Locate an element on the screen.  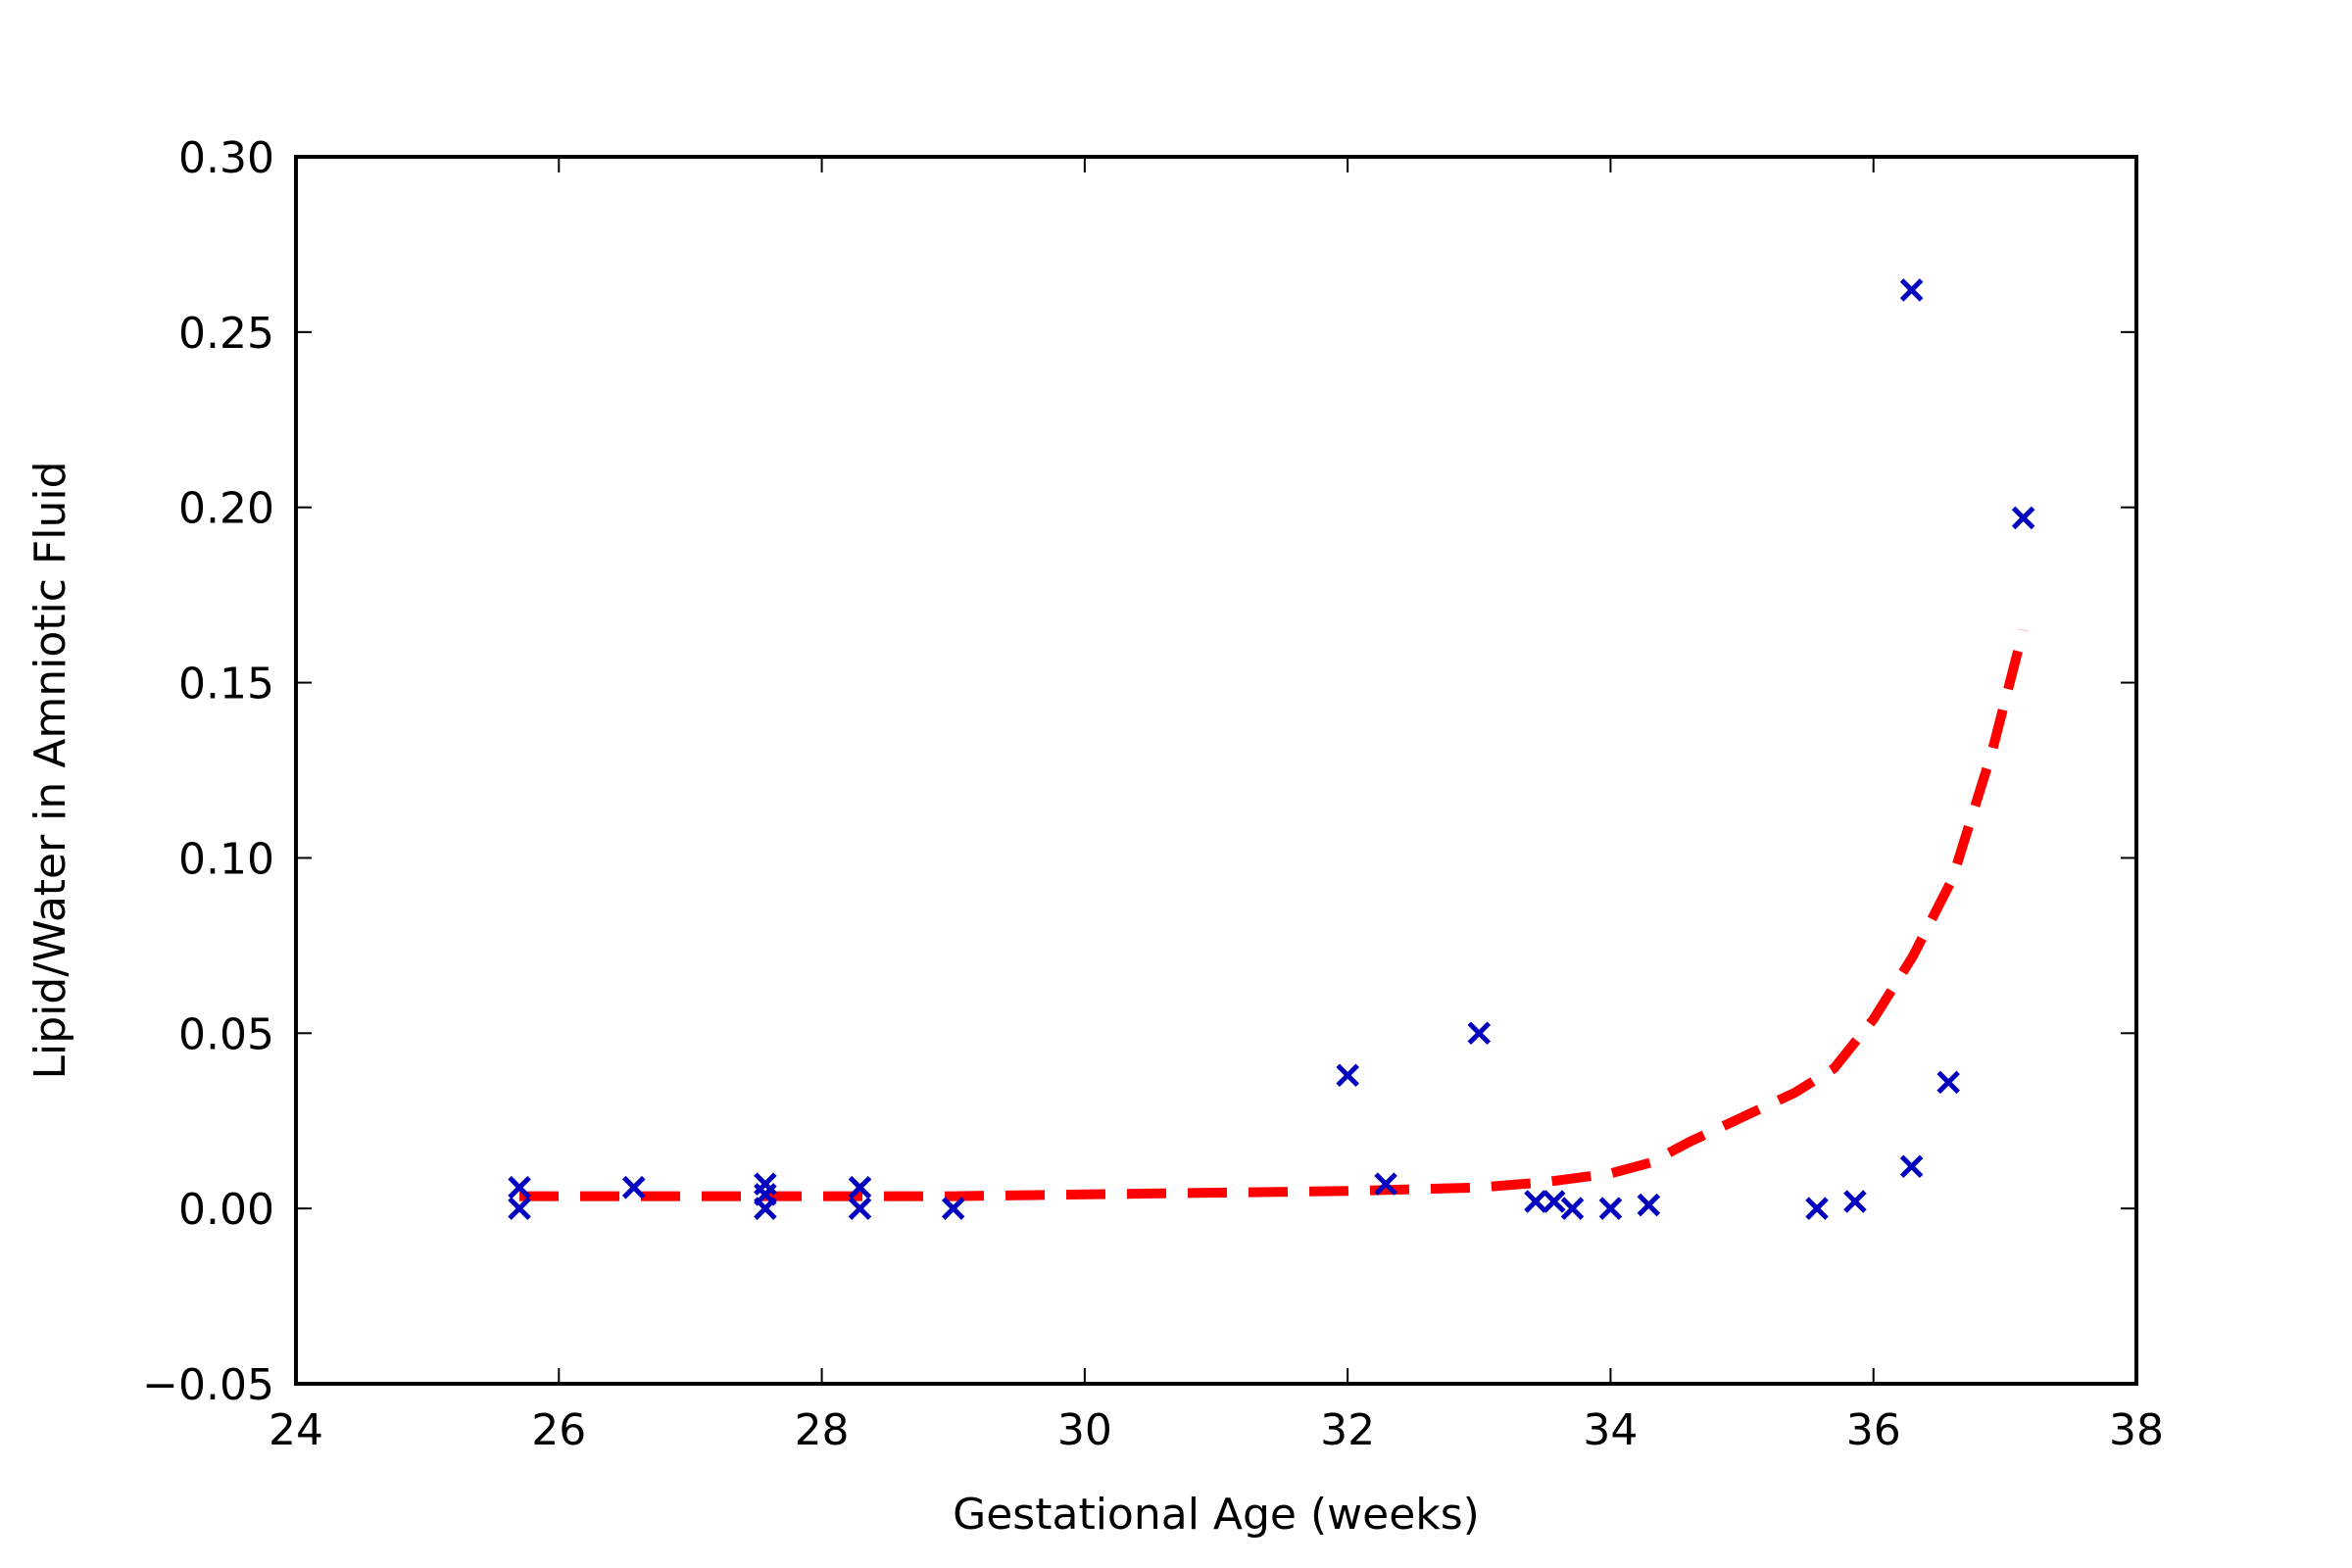
x-tick-label: 26 is located at coordinates (558, 1430).